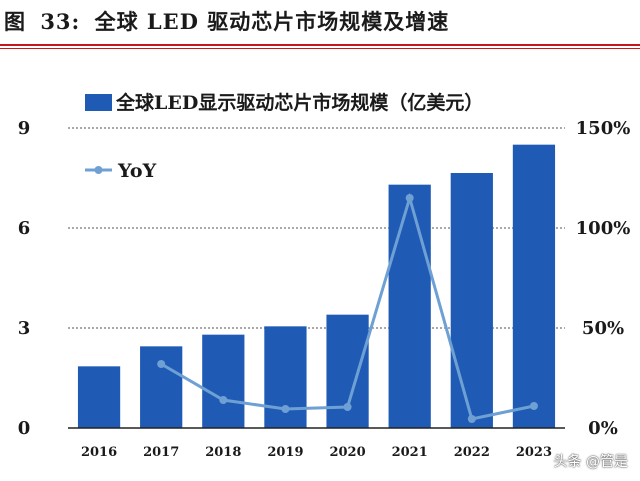 This screenshot has height=481, width=640. What do you see at coordinates (98, 170) in the screenshot?
I see `legend-swatch-point` at bounding box center [98, 170].